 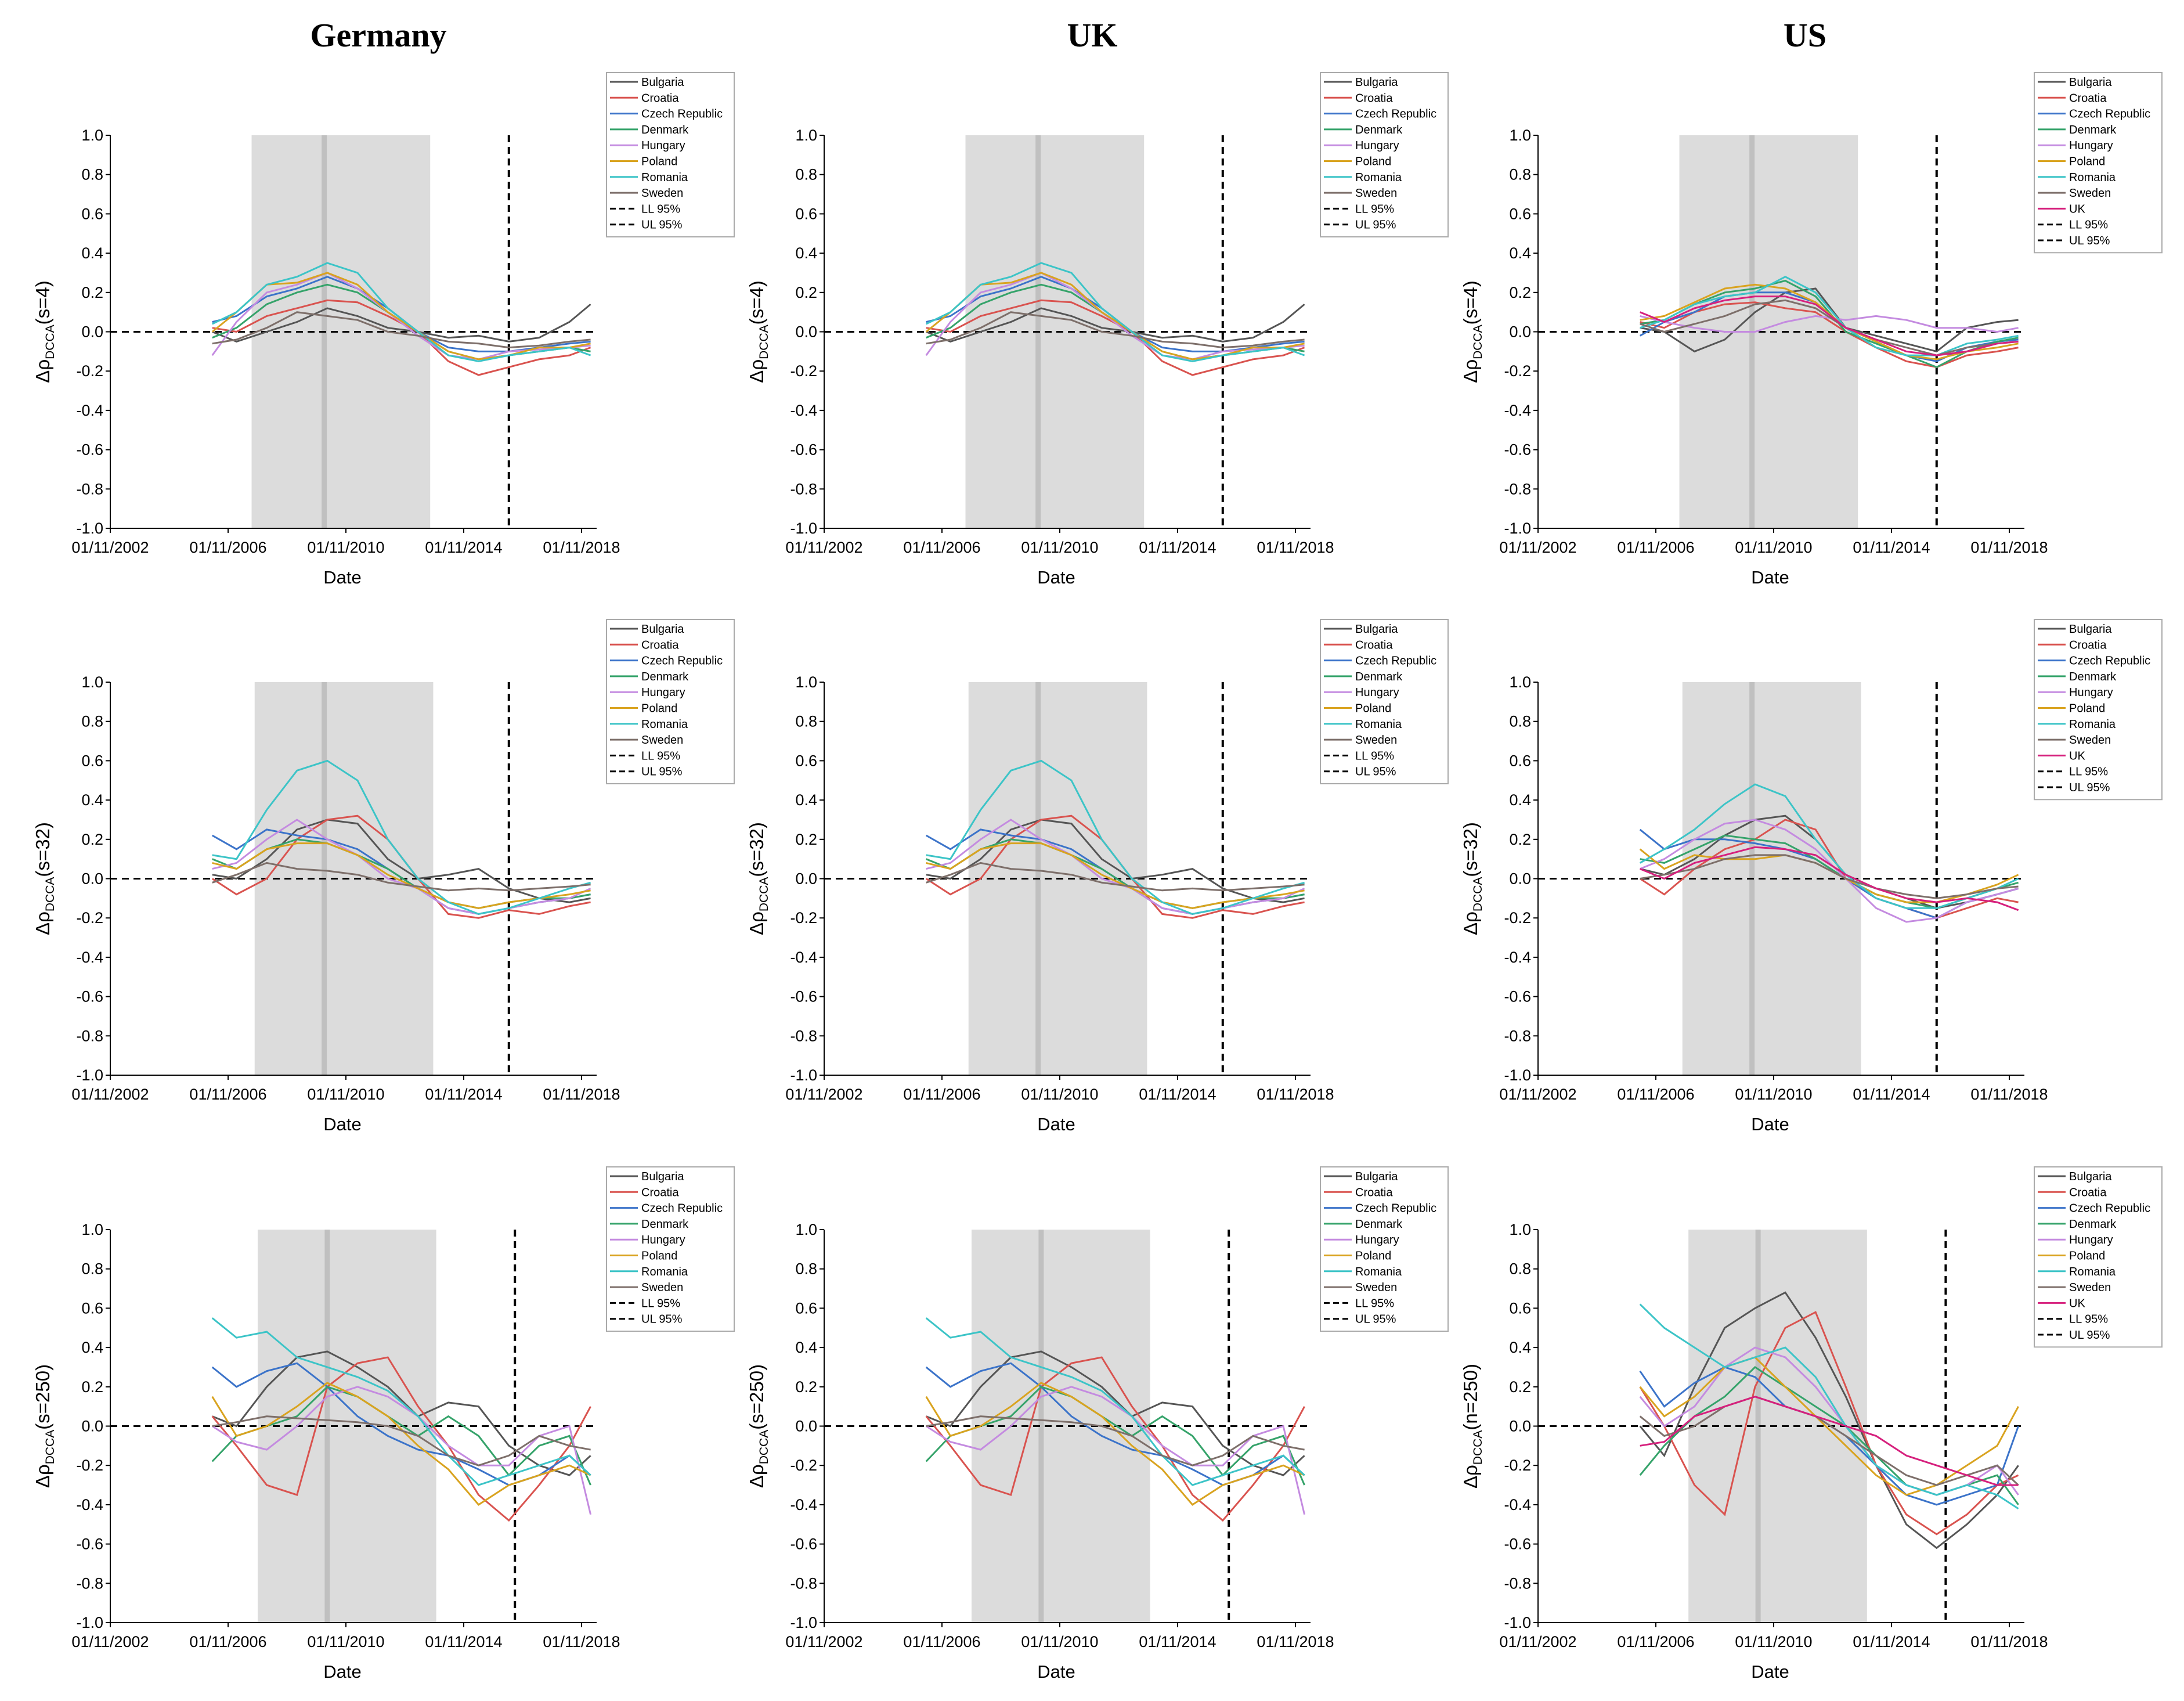 I want to click on y-tick-label: -1.0, so click(x=89, y=1075).